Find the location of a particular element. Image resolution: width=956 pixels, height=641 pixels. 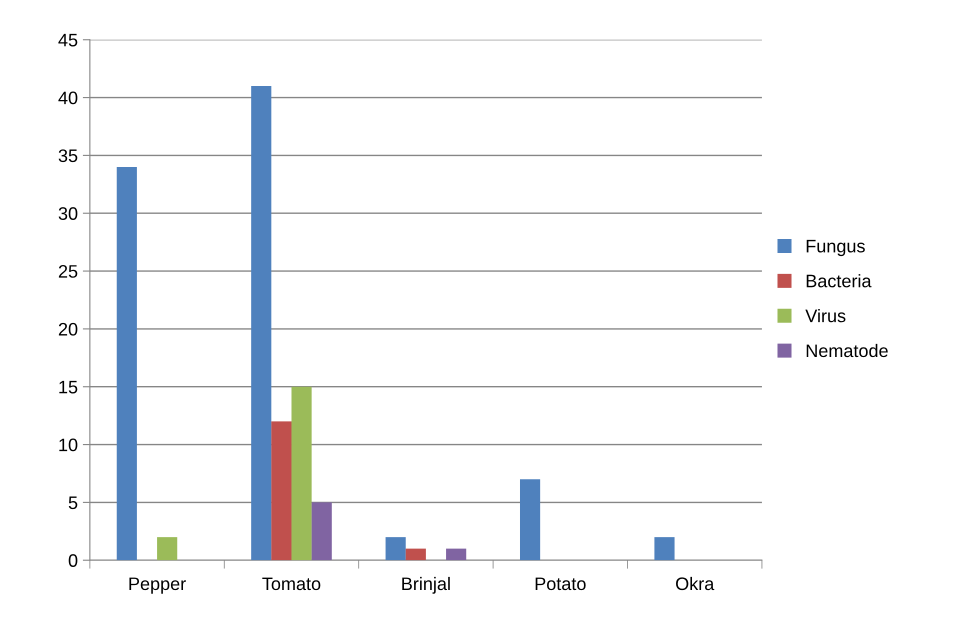

y-tick-label: 45 is located at coordinates (68, 40).